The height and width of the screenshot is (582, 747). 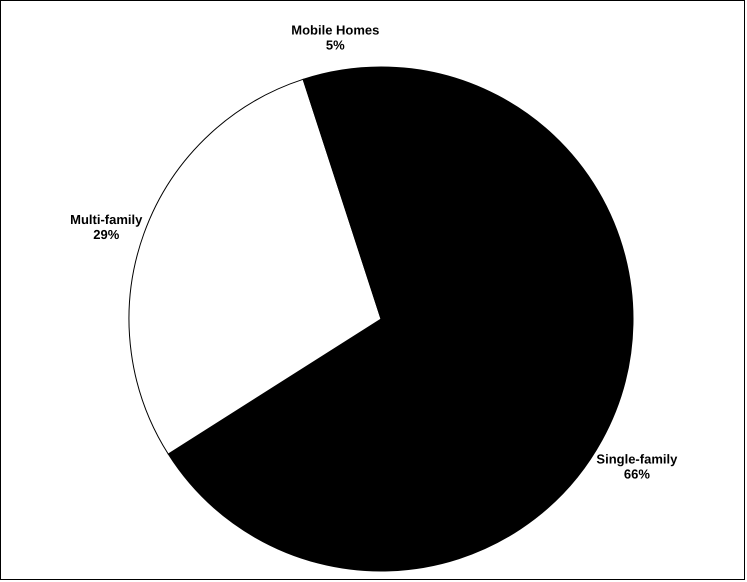 I want to click on data-label: 5%, so click(x=336, y=45).